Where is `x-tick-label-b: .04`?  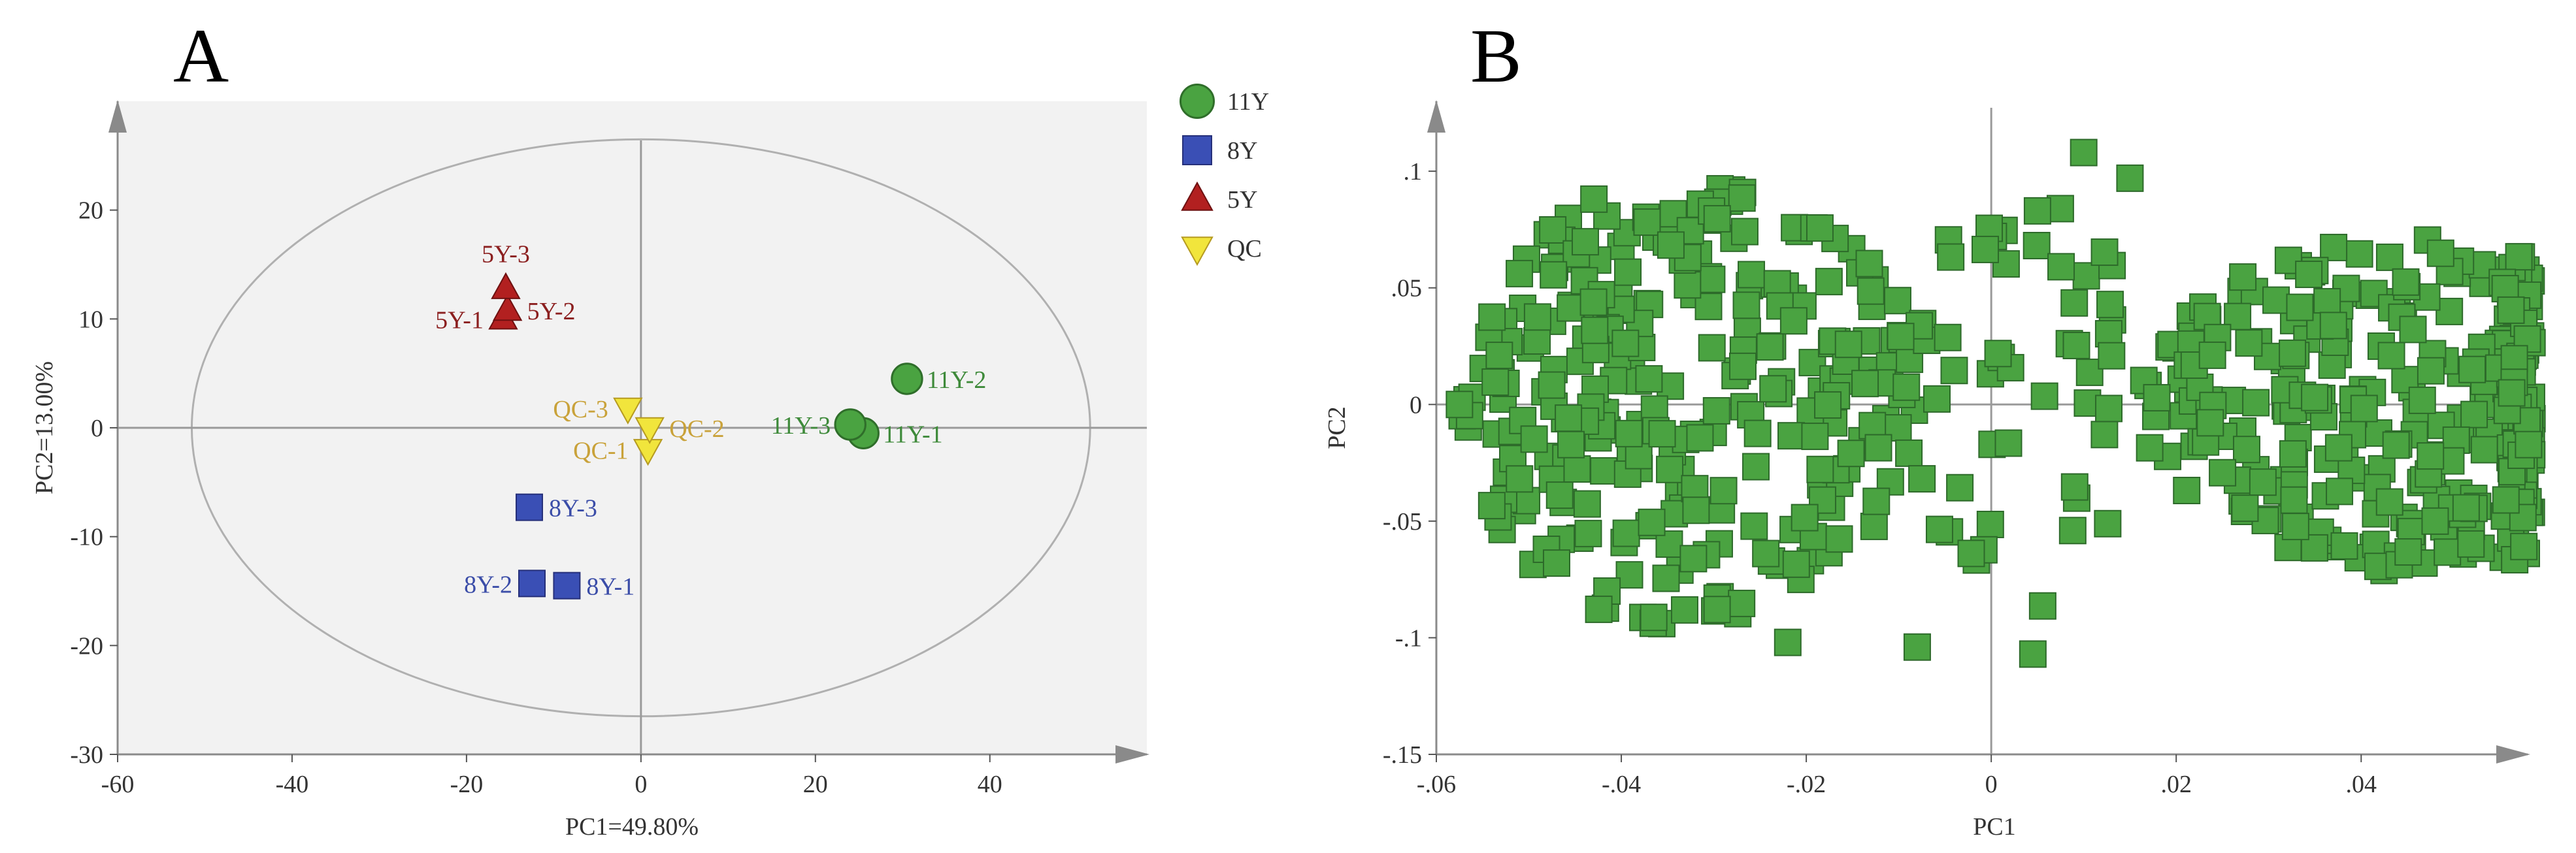
x-tick-label-b: .04 is located at coordinates (2361, 785).